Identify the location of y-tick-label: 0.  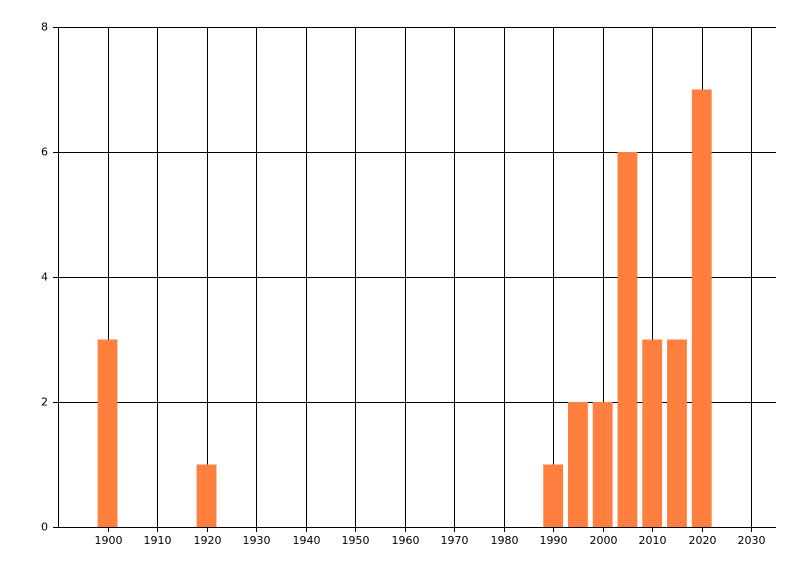
(44, 527).